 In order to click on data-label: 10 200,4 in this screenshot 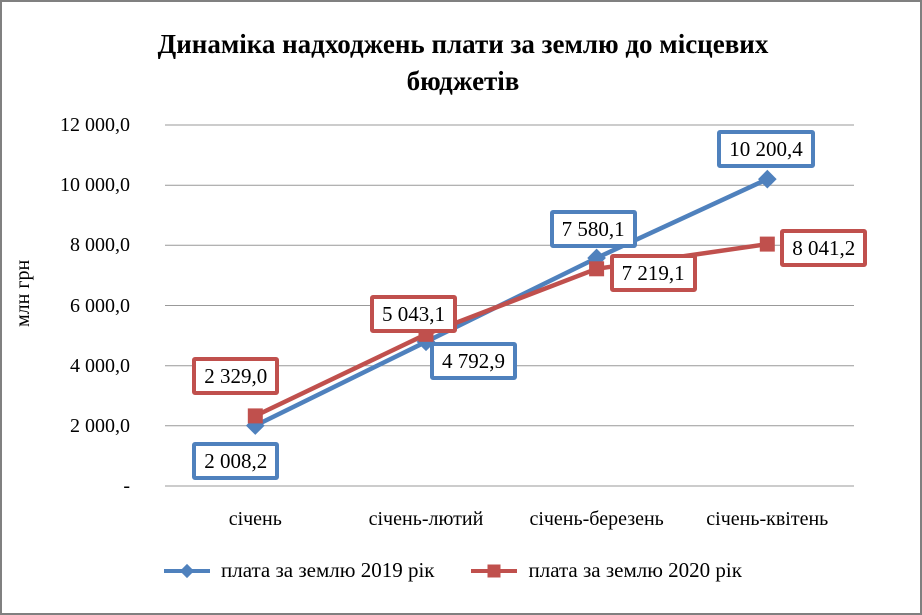, I will do `click(766, 149)`.